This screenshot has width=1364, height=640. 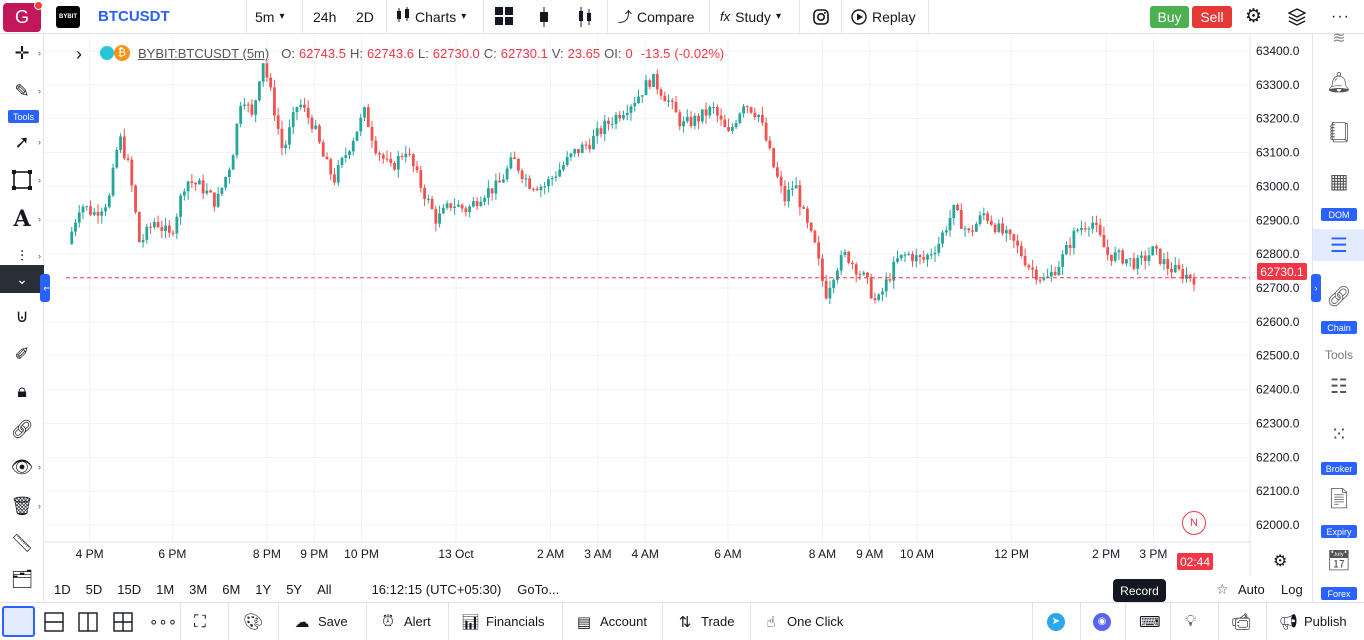 What do you see at coordinates (1338, 38) in the screenshot?
I see `layers-panel-button: ≋` at bounding box center [1338, 38].